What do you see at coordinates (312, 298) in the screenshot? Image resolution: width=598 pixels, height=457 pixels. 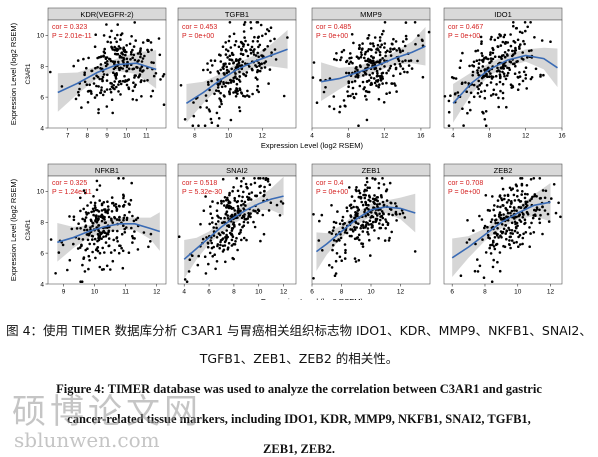 I see `x-axis-label: Expression Level (log2 RSEM)` at bounding box center [312, 298].